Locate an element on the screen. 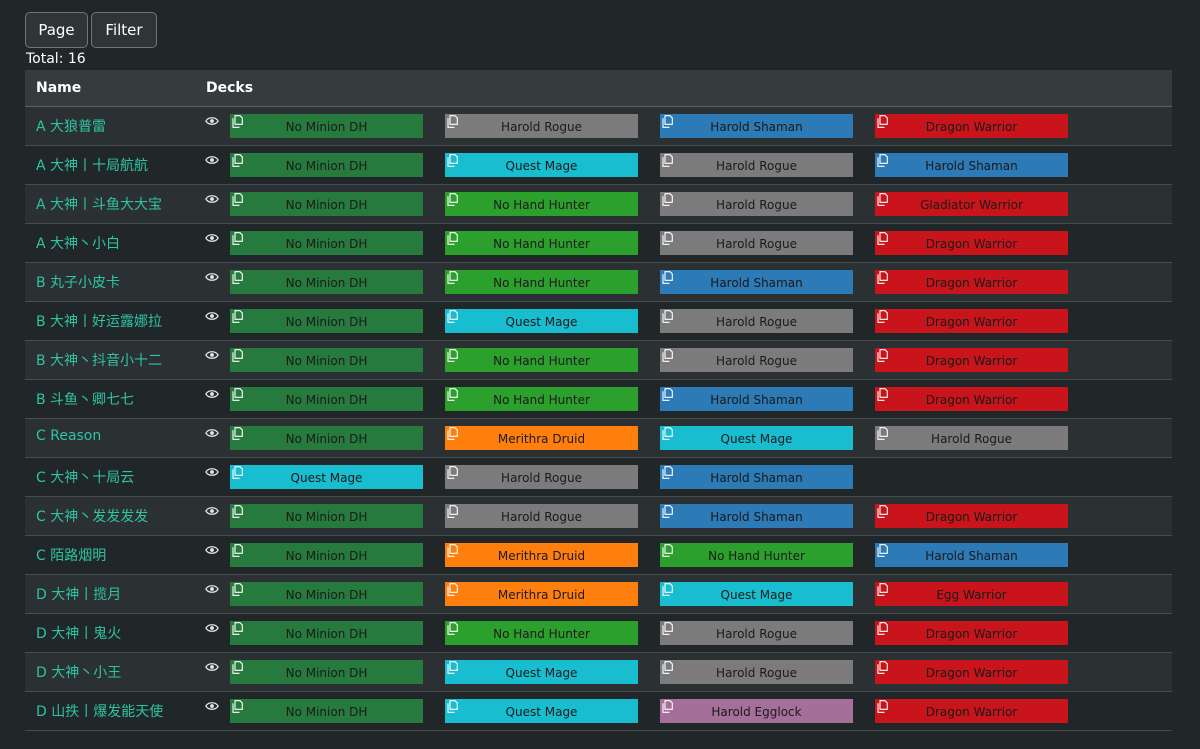 Image resolution: width=1200 pixels, height=749 pixels. player-name-link: D 大神丶小王 is located at coordinates (79, 673).